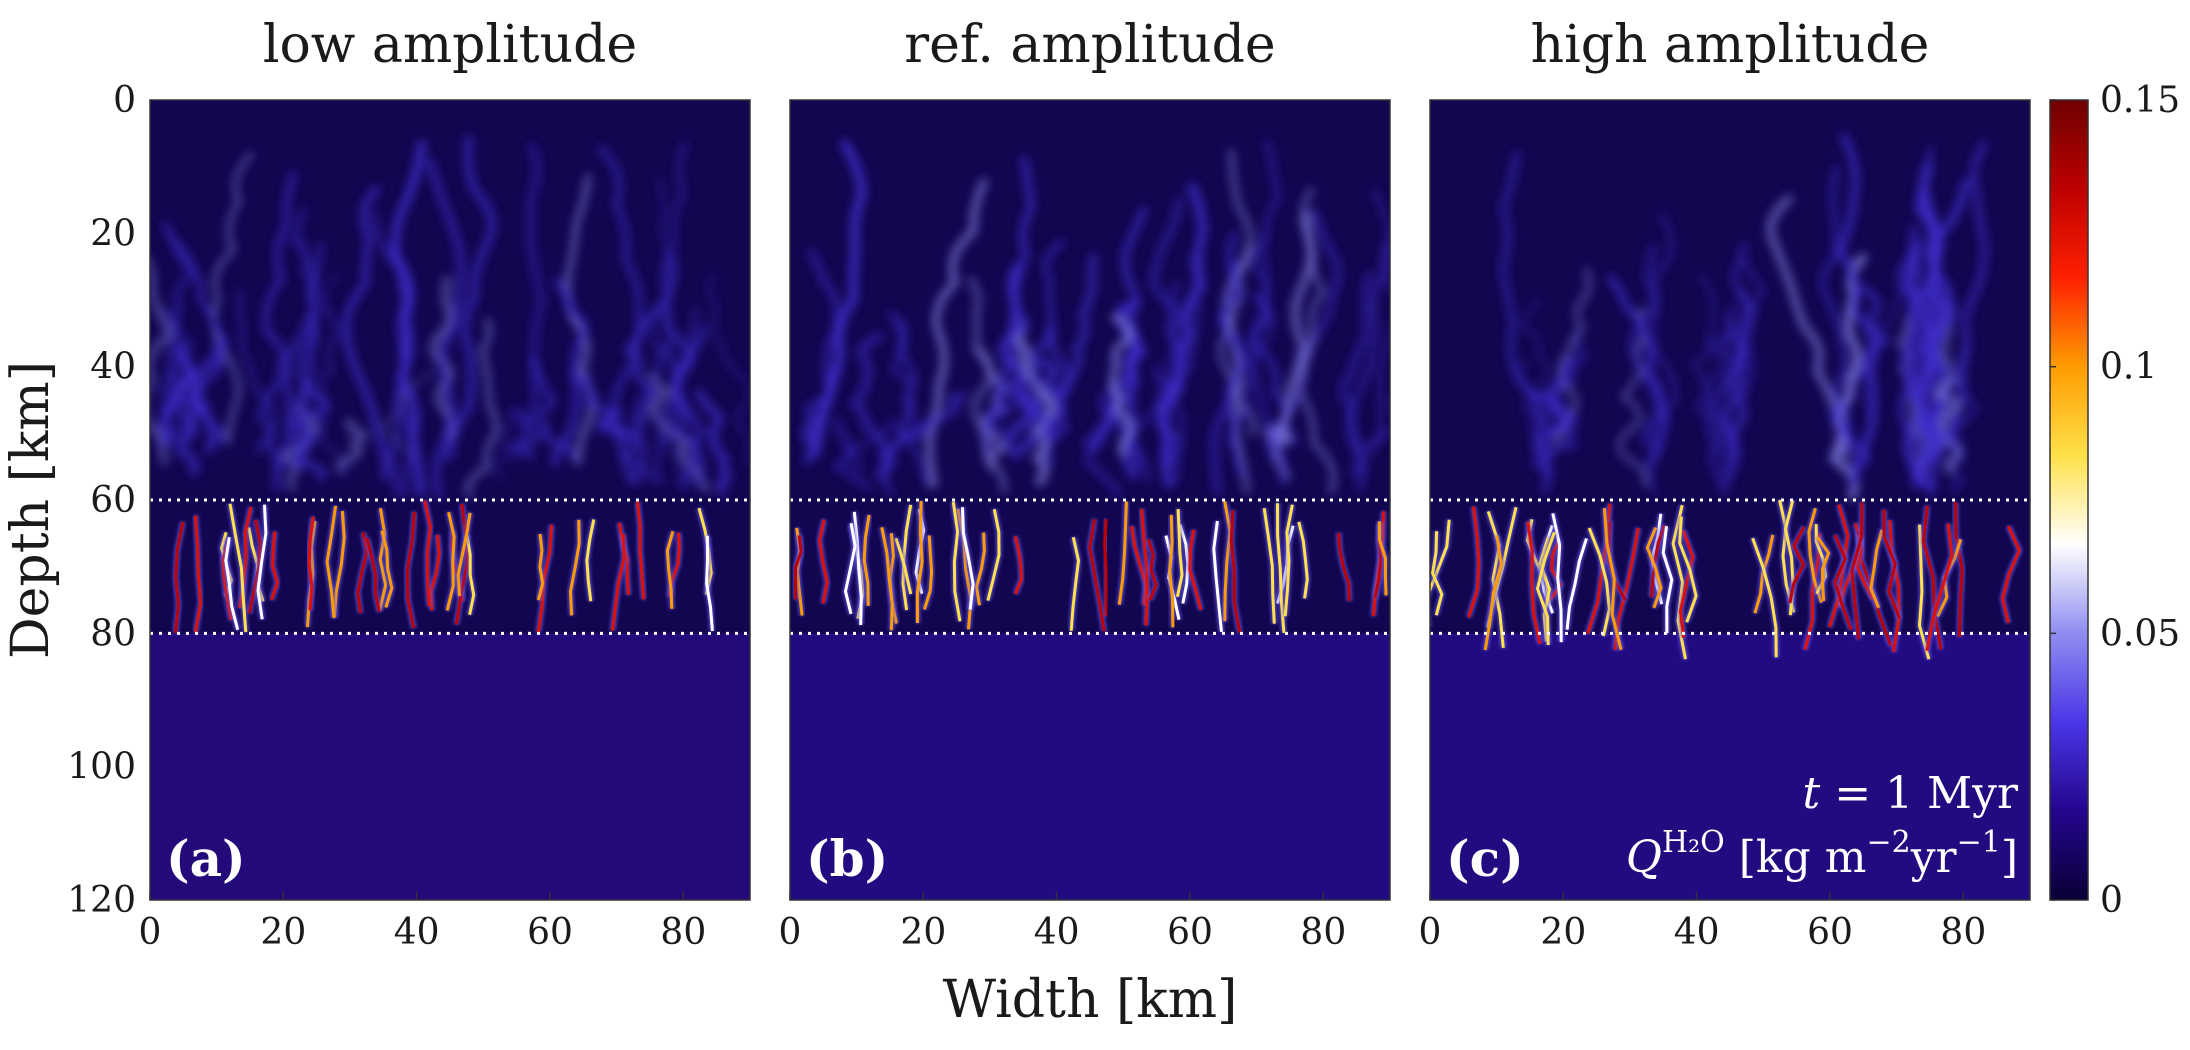 The height and width of the screenshot is (1050, 2190). I want to click on colorbar-tick-label: 0.15, so click(2140, 100).